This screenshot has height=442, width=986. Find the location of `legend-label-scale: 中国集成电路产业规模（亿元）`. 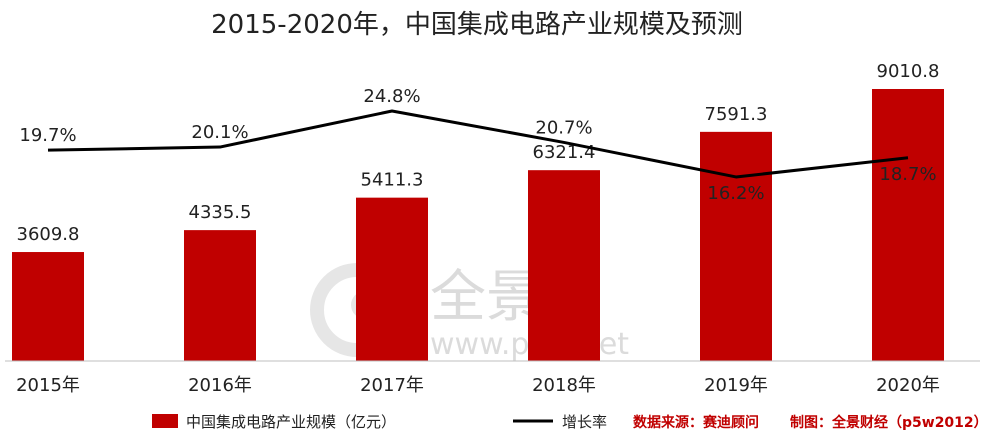

legend-label-scale: 中国集成电路产业规模（亿元） is located at coordinates (291, 422).